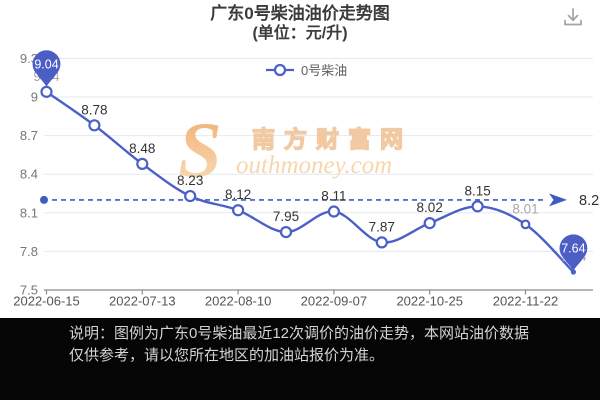 The image size is (600, 400). Describe the element at coordinates (333, 196) in the screenshot. I see `data-point-label: 8.11` at that location.